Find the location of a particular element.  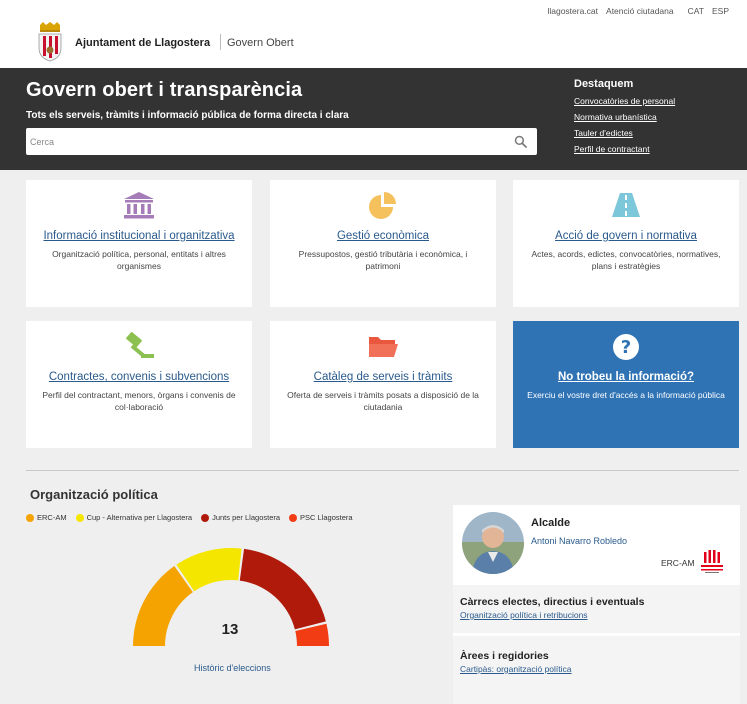

gauge-segment-erc-am is located at coordinates (163, 606).